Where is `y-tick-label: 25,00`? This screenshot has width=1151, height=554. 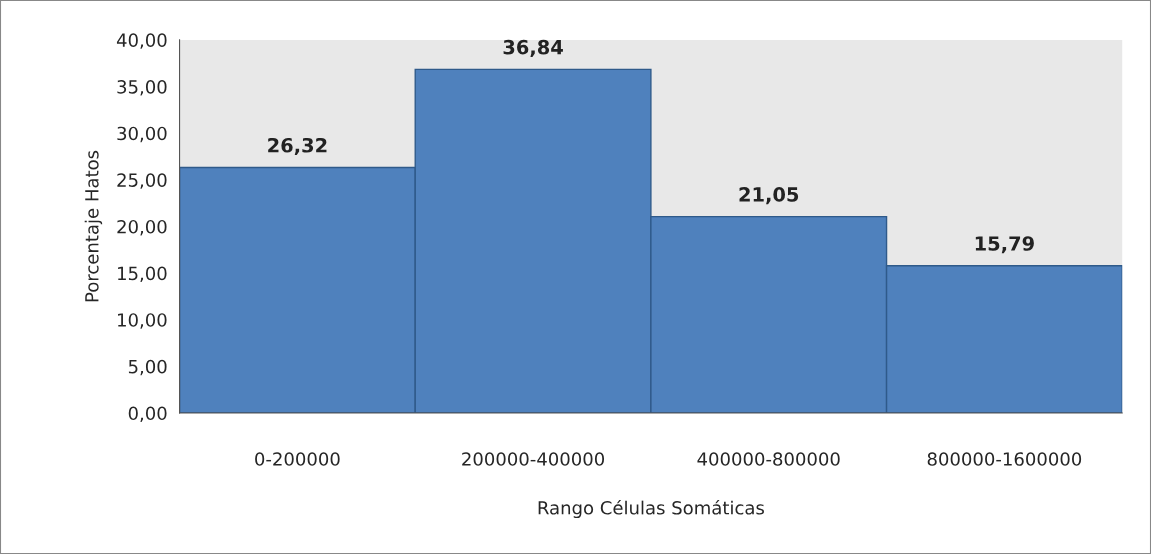
y-tick-label: 25,00 is located at coordinates (142, 181).